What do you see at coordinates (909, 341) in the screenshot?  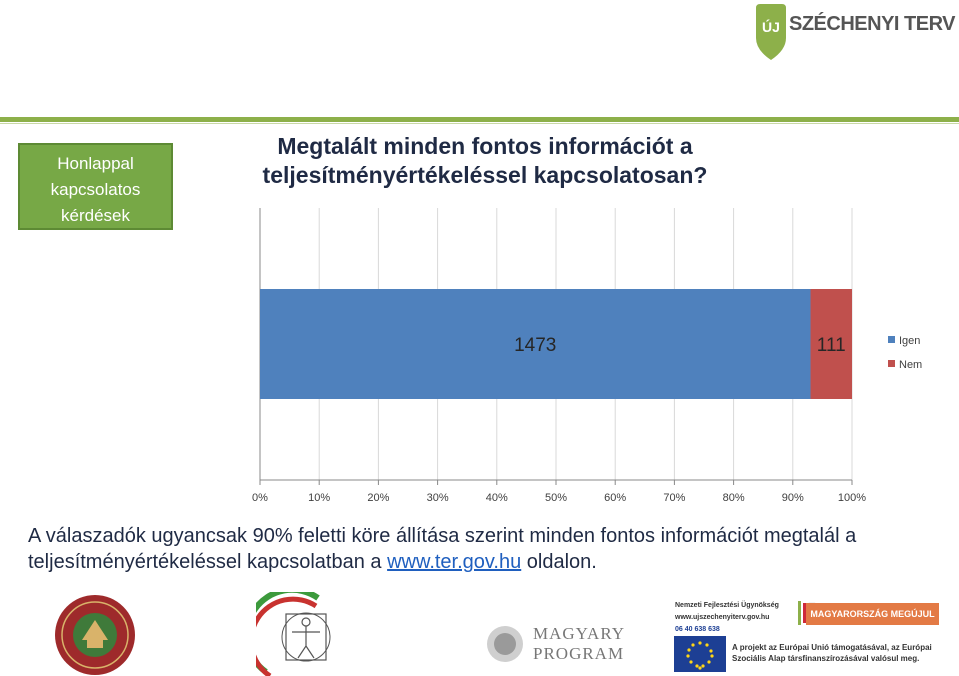 I see `legend-label: Igen` at bounding box center [909, 341].